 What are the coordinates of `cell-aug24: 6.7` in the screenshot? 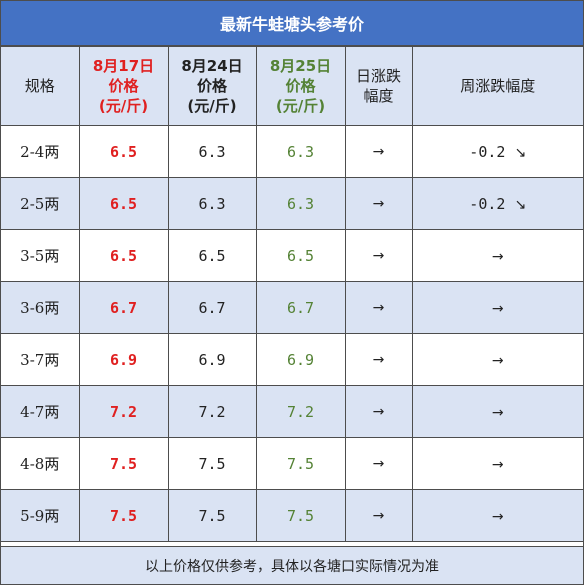 It's located at (212, 307).